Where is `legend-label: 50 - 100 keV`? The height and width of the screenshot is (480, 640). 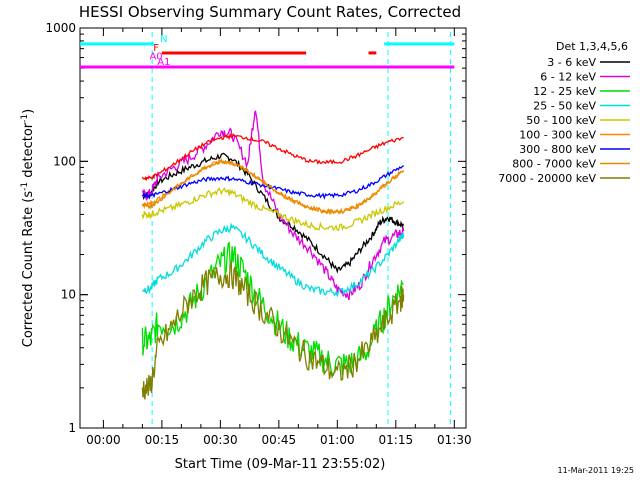
legend-label: 50 - 100 keV is located at coordinates (561, 120).